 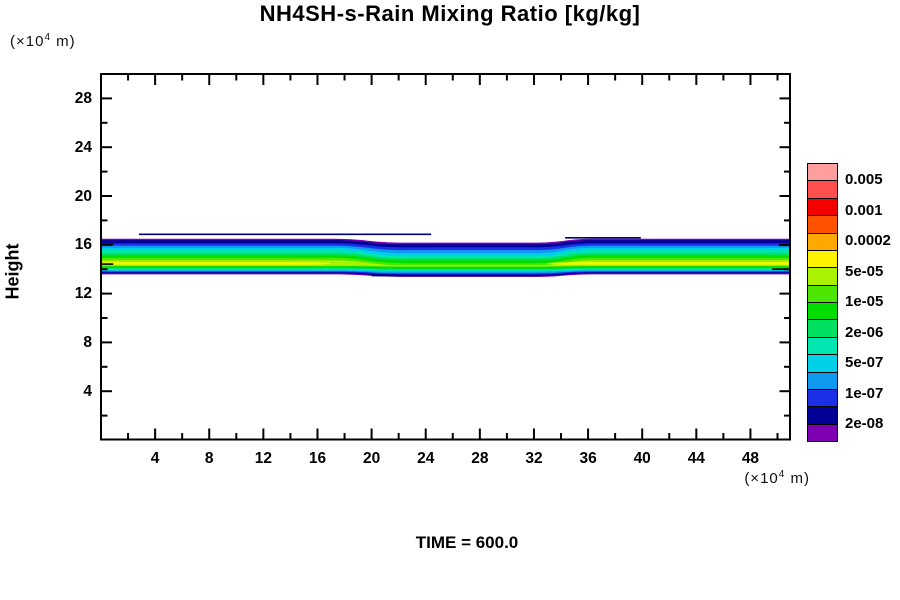 I want to click on x-tick-label: 28, so click(x=480, y=458).